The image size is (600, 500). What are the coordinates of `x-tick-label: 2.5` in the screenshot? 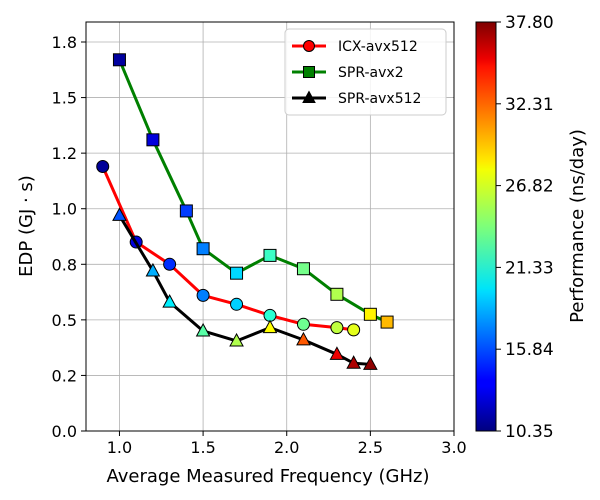 It's located at (370, 447).